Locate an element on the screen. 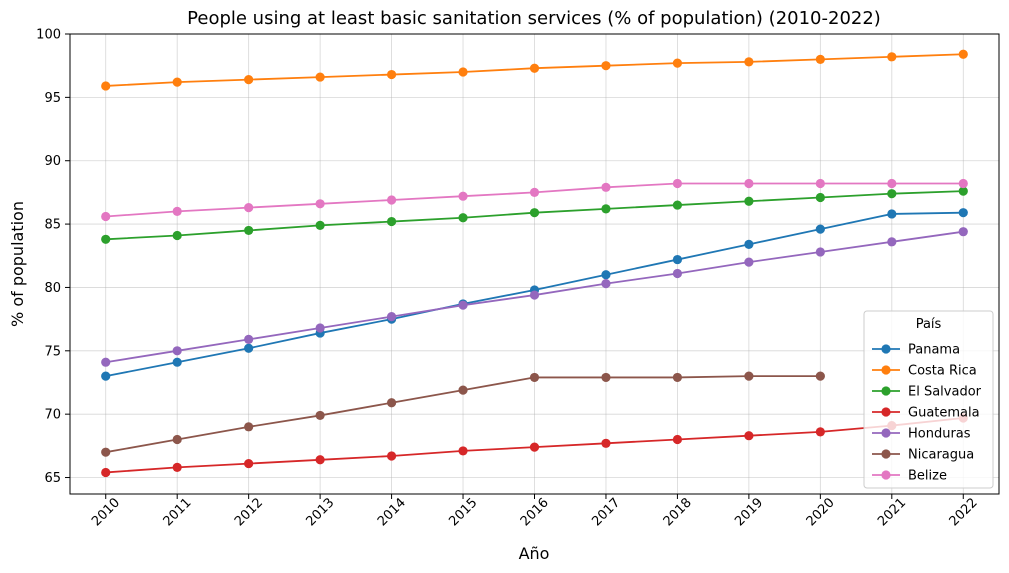 Image resolution: width=1009 pixels, height=573 pixels. y-tick-label: 65 is located at coordinates (52, 478).